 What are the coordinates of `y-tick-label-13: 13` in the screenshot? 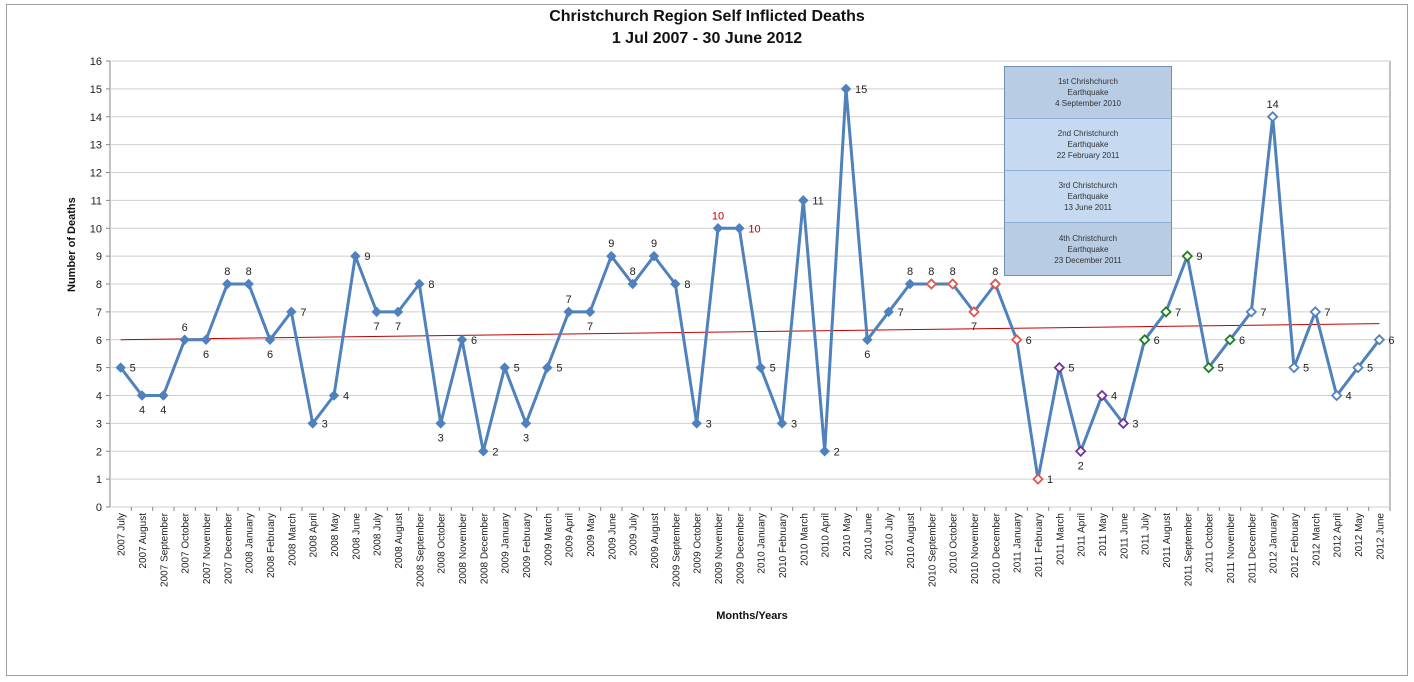 It's located at (96, 146).